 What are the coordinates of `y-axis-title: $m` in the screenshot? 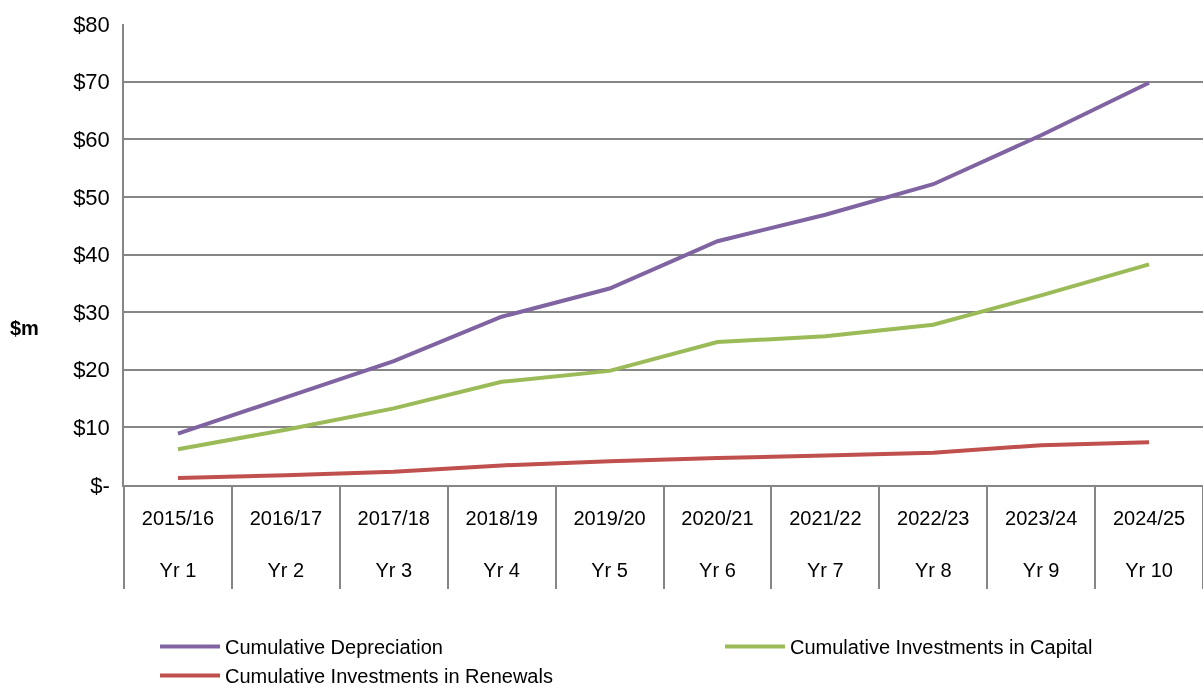 It's located at (24, 328).